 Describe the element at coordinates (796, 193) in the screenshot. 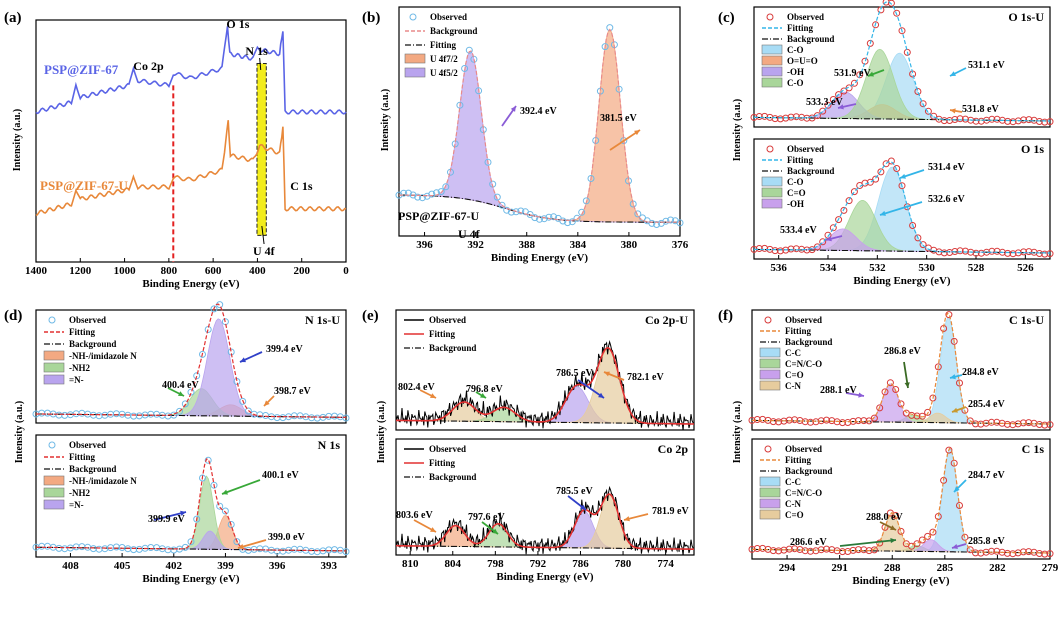

I see `legend-label: C=O` at that location.